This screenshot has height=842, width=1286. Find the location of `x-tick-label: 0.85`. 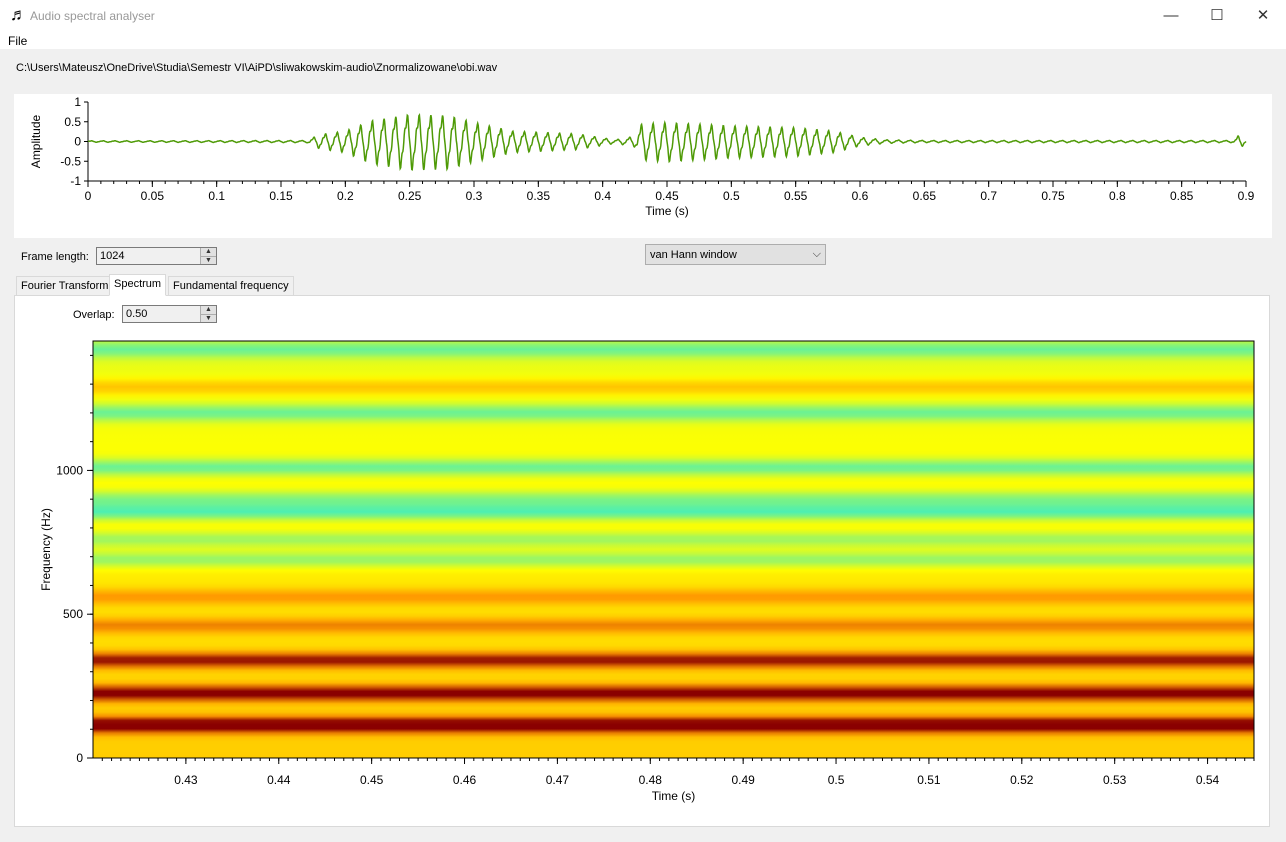

x-tick-label: 0.85 is located at coordinates (1182, 196).